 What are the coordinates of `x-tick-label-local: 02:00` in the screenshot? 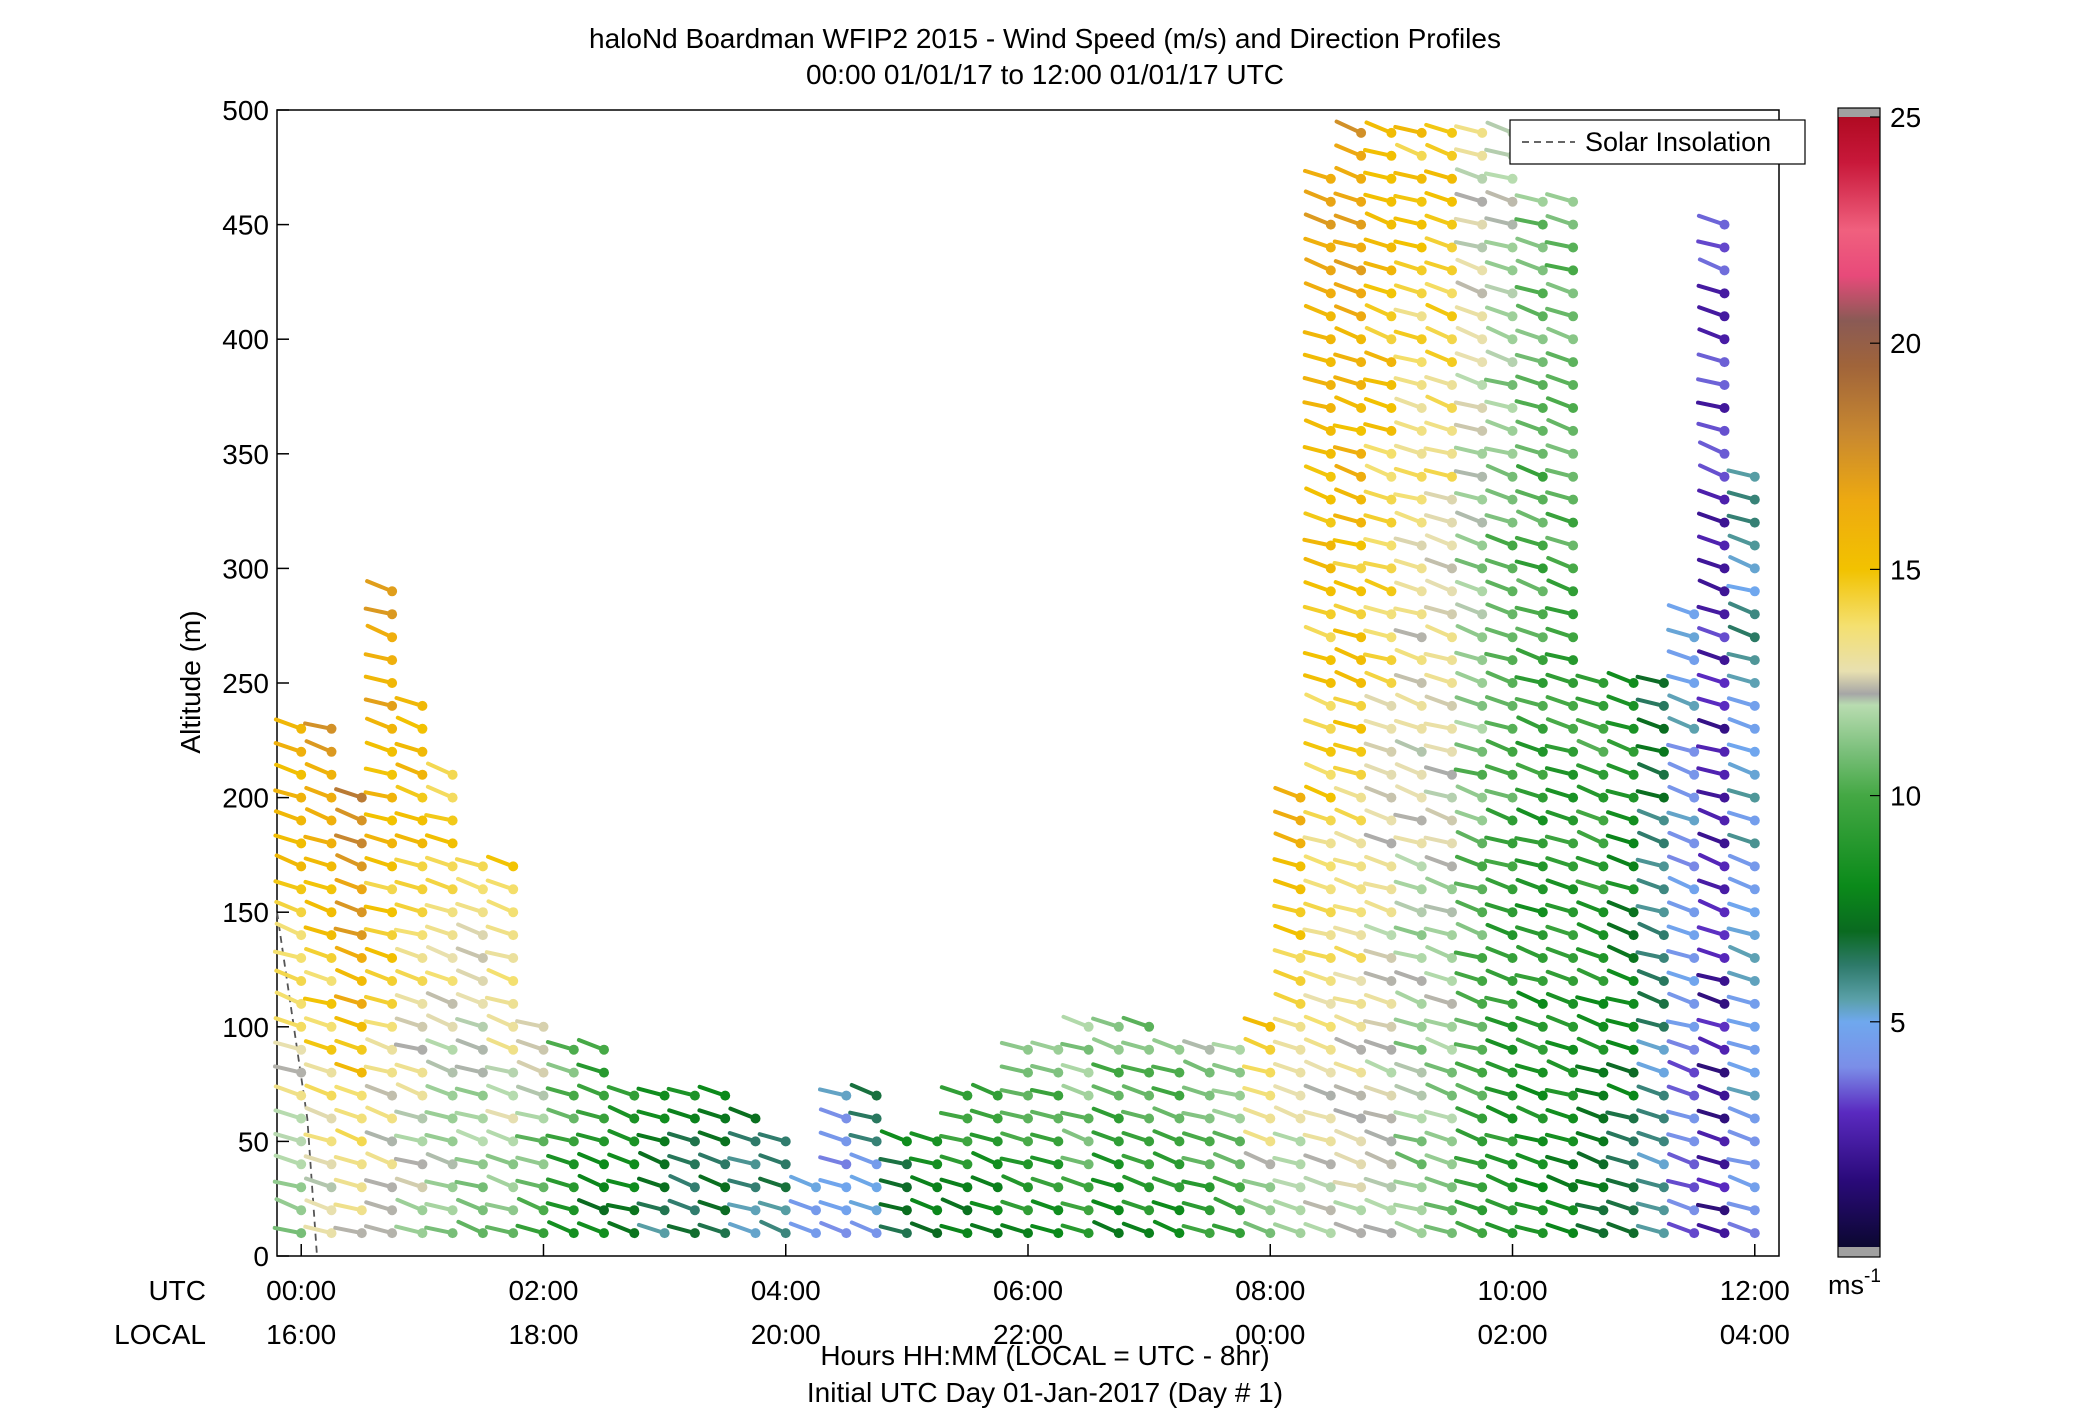 It's located at (1512, 1334).